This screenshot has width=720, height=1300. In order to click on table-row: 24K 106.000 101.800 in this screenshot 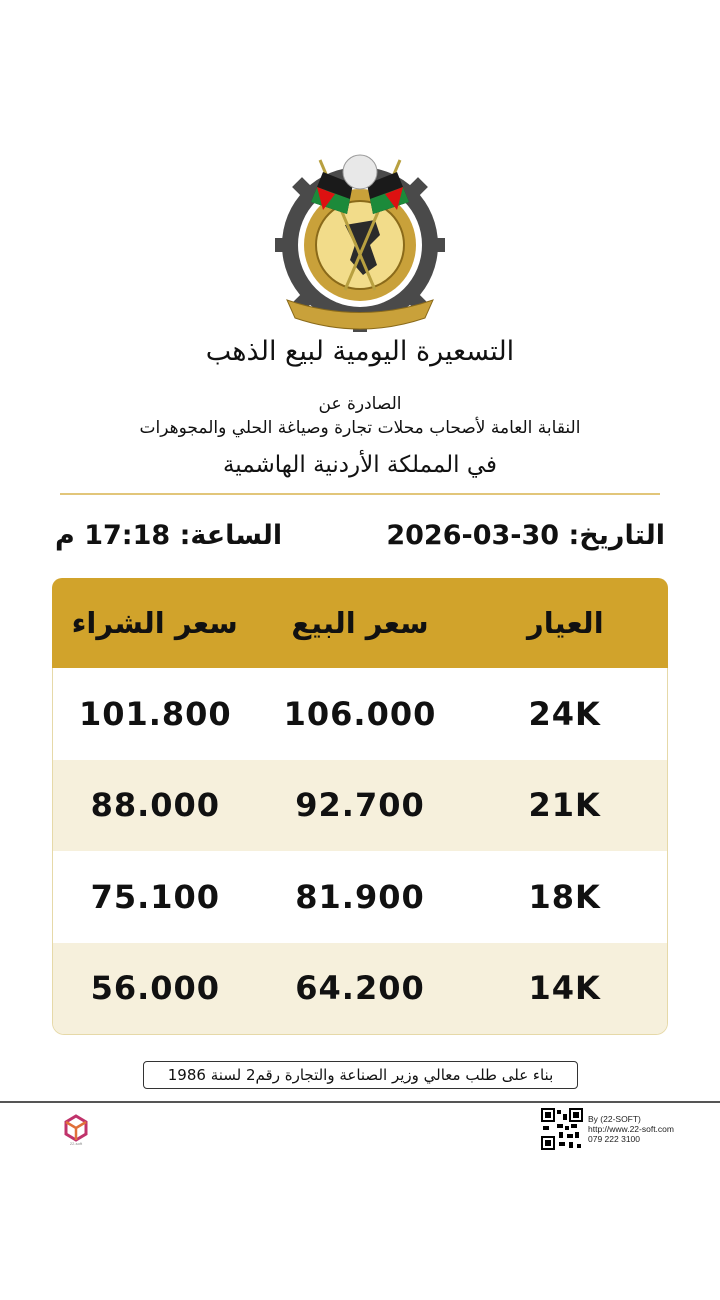, I will do `click(360, 714)`.